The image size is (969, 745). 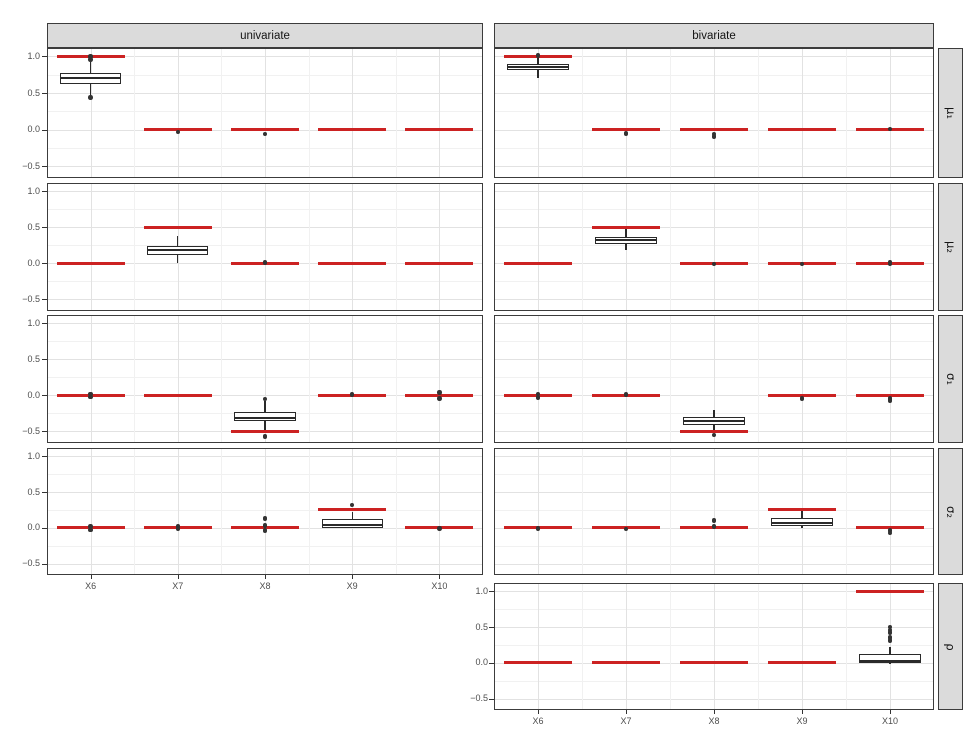 What do you see at coordinates (178, 586) in the screenshot?
I see `x-axis-tick-label: X7` at bounding box center [178, 586].